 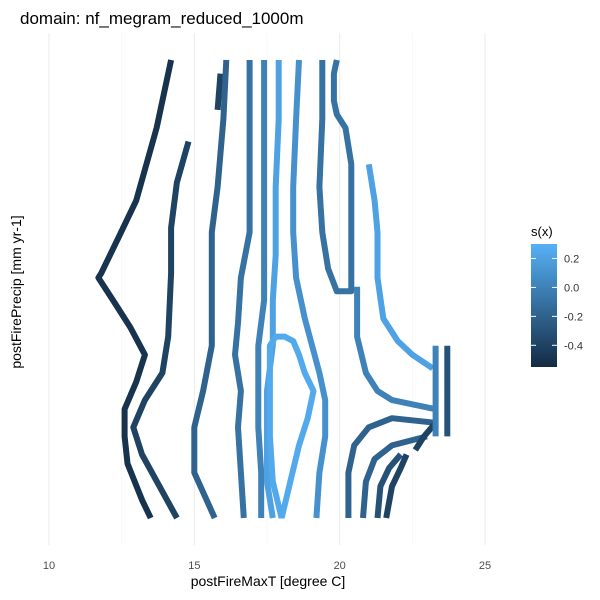 What do you see at coordinates (194, 566) in the screenshot?
I see `x-tick-label: 15` at bounding box center [194, 566].